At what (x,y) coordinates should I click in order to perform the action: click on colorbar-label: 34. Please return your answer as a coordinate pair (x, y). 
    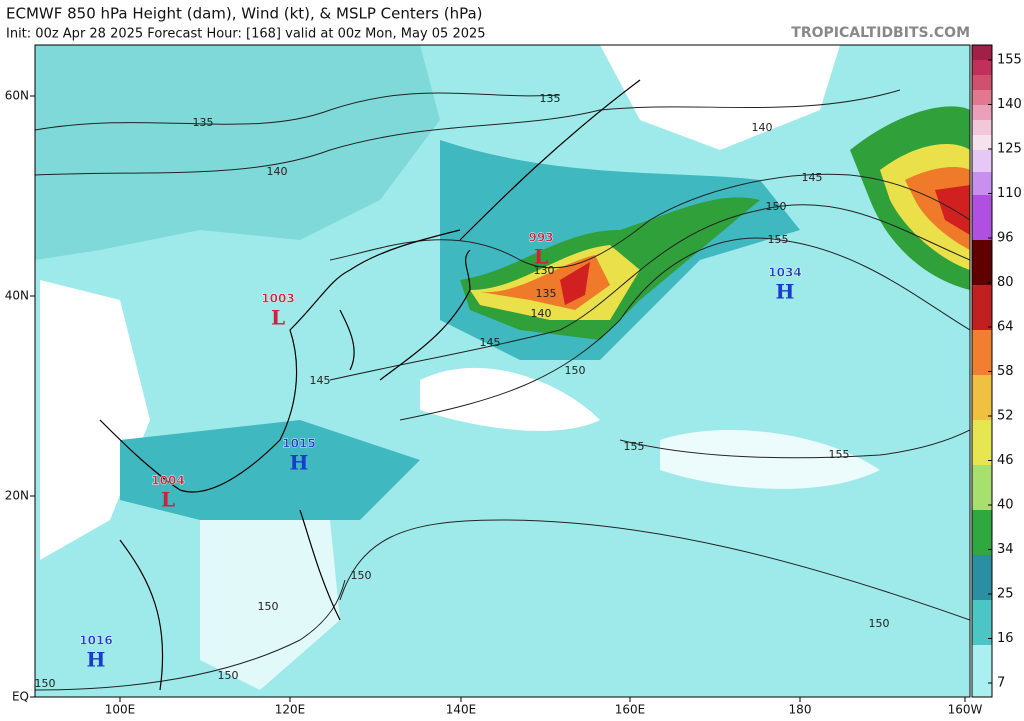
    Looking at the image, I should click on (1005, 549).